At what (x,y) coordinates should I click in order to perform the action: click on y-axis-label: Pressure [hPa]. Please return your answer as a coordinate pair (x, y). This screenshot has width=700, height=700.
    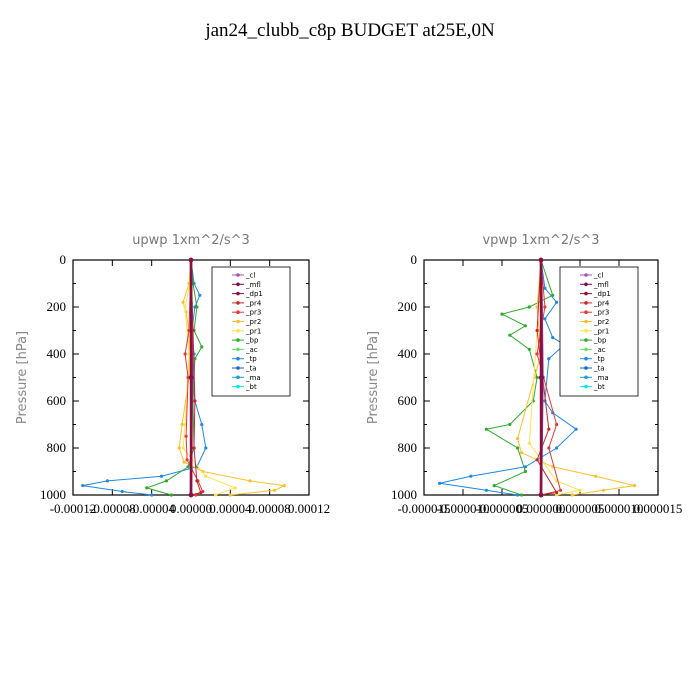
    Looking at the image, I should click on (373, 377).